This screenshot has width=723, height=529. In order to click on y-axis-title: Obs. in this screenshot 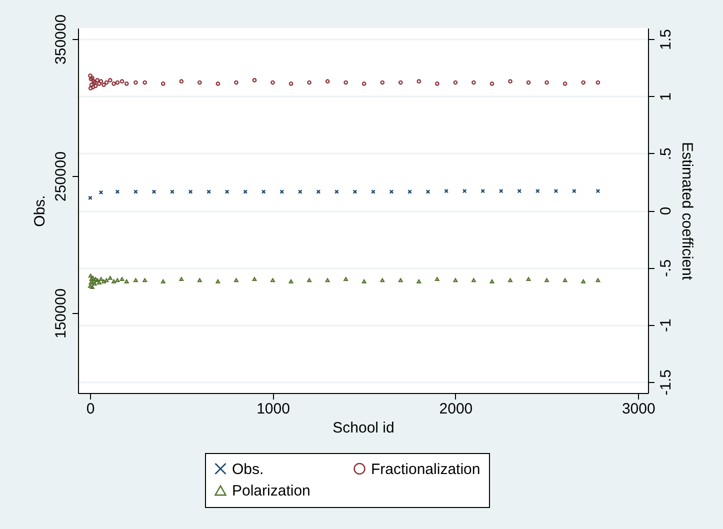, I will do `click(40, 211)`.